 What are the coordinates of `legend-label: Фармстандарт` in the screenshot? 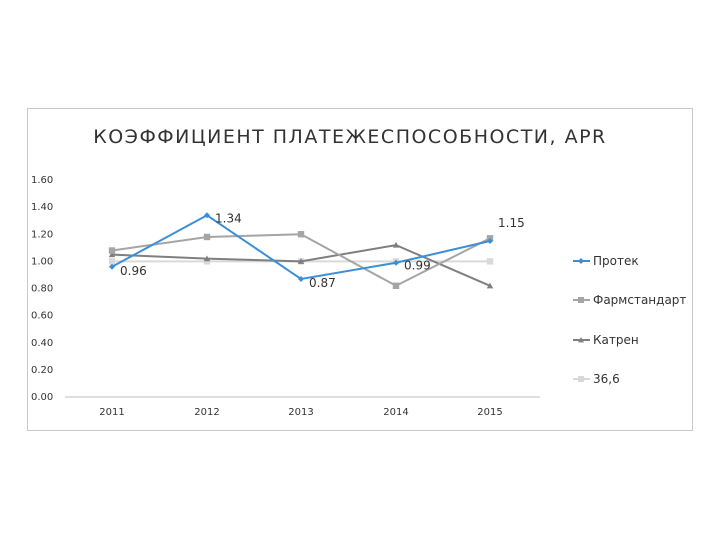 It's located at (639, 300).